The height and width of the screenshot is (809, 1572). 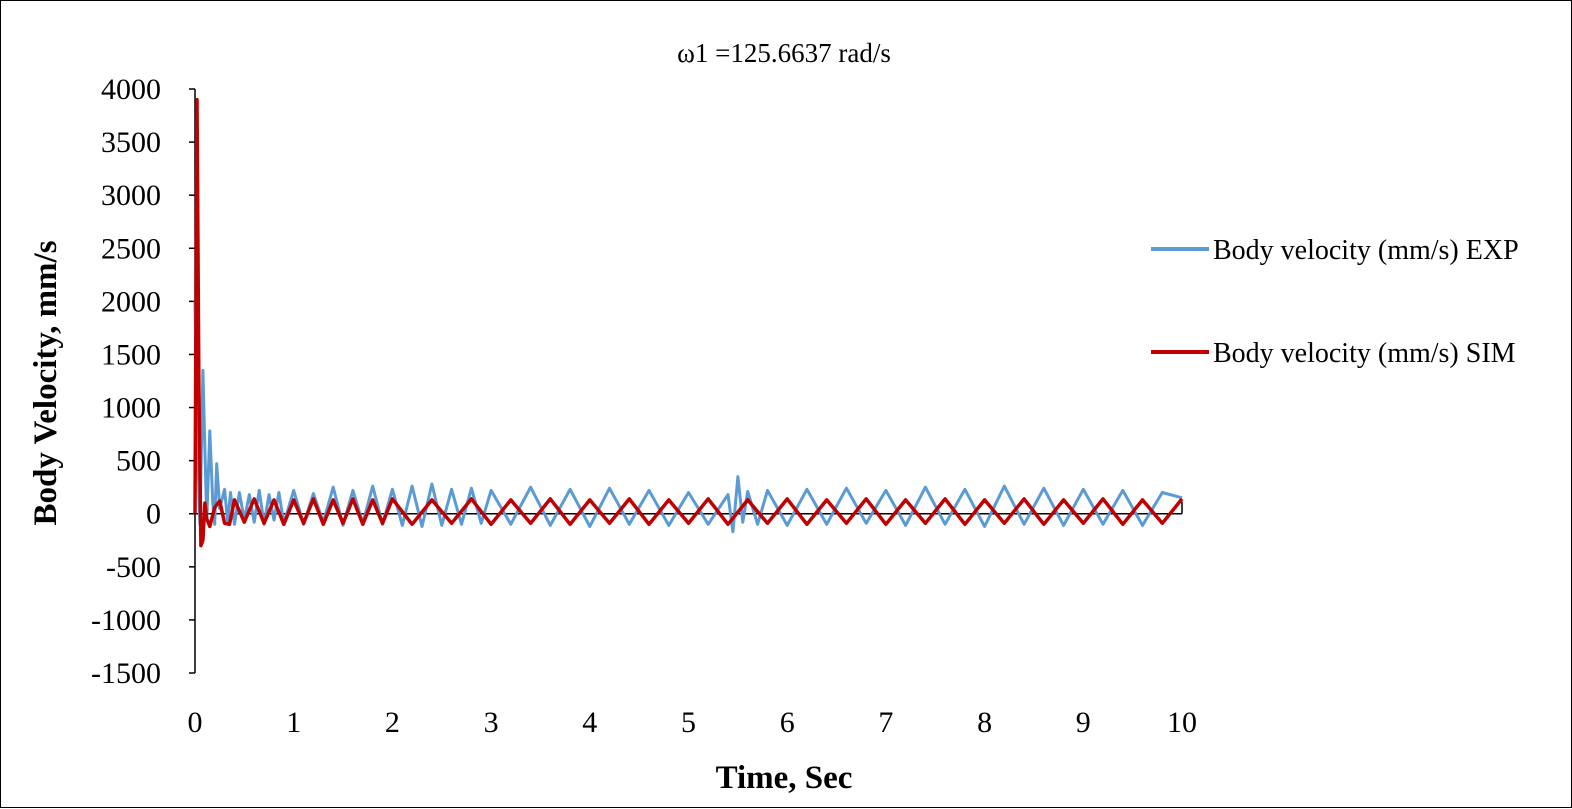 What do you see at coordinates (131, 408) in the screenshot?
I see `y-tick-label: 1000` at bounding box center [131, 408].